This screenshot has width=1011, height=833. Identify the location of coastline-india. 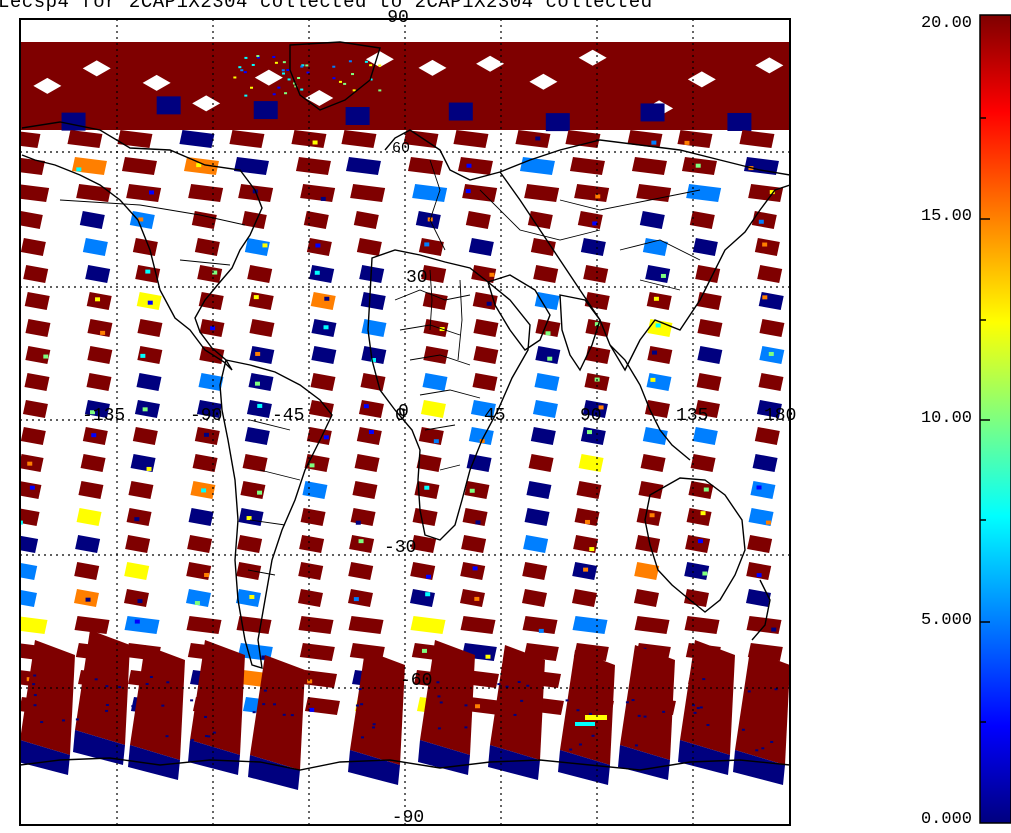
(580, 333).